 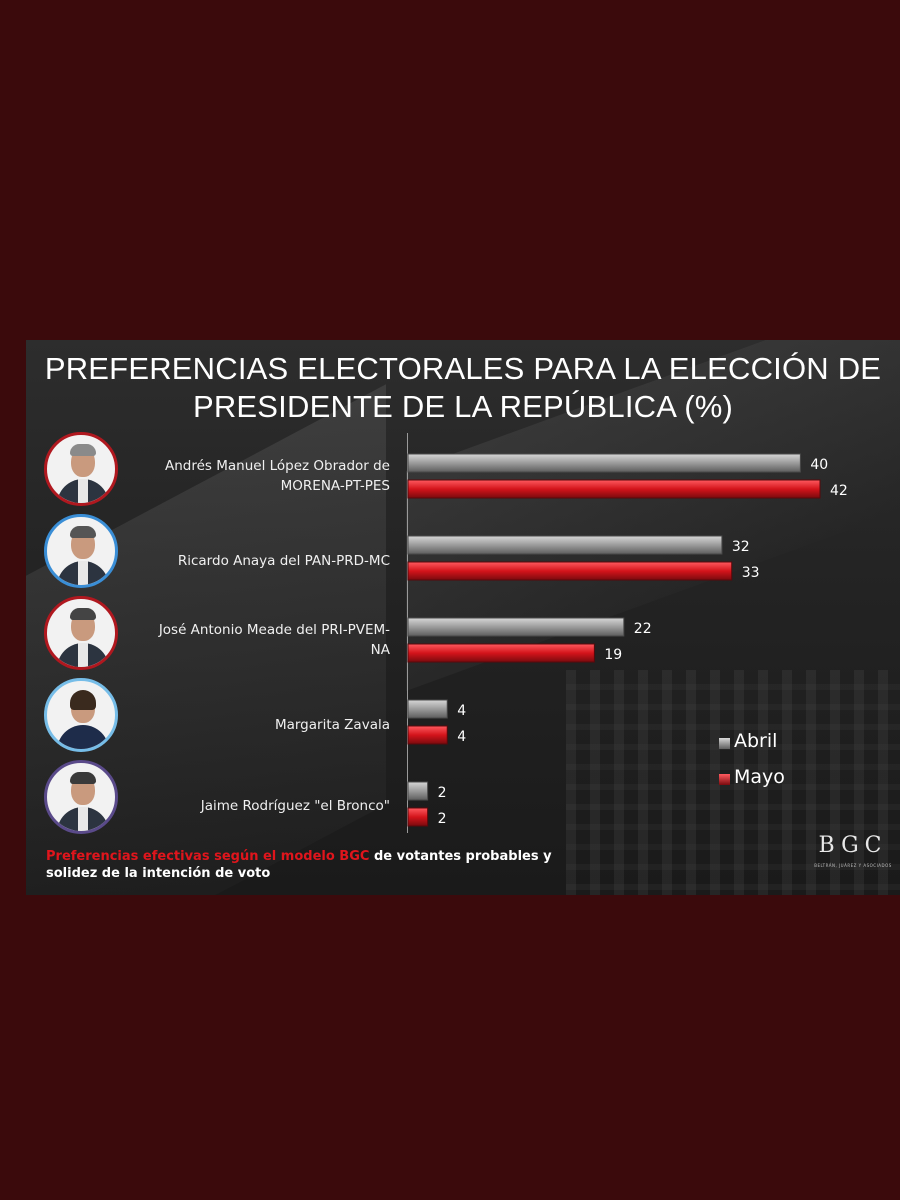 What do you see at coordinates (756, 741) in the screenshot?
I see `legend-label-abril: Abril` at bounding box center [756, 741].